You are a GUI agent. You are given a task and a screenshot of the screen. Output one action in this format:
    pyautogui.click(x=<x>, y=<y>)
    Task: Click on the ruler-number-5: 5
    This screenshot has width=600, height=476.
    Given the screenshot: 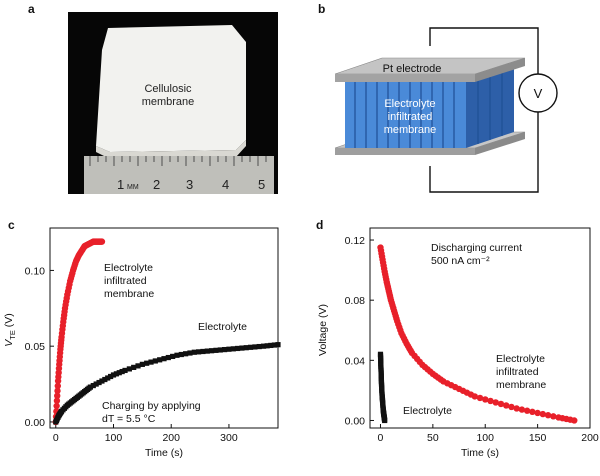 What is the action you would take?
    pyautogui.click(x=261, y=184)
    